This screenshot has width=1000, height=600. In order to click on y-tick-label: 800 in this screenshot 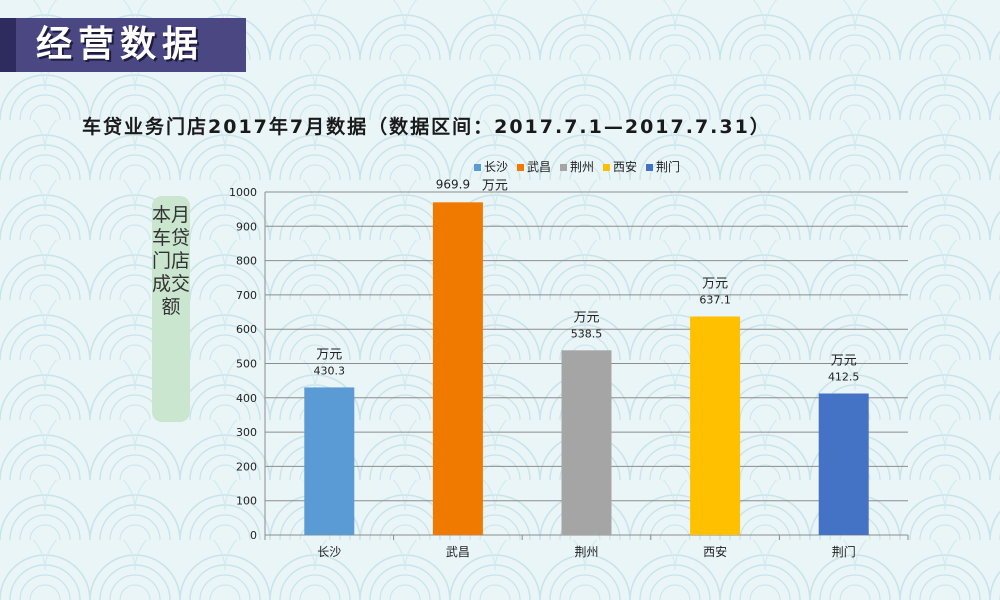, I will do `click(246, 261)`.